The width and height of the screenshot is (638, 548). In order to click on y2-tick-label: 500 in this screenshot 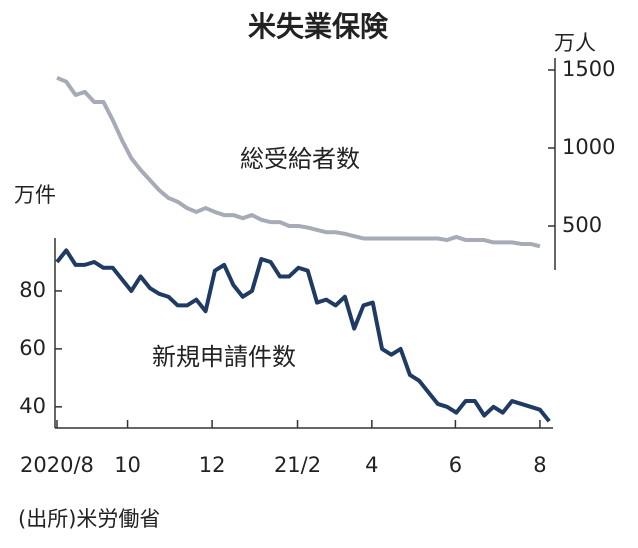, I will do `click(582, 225)`.